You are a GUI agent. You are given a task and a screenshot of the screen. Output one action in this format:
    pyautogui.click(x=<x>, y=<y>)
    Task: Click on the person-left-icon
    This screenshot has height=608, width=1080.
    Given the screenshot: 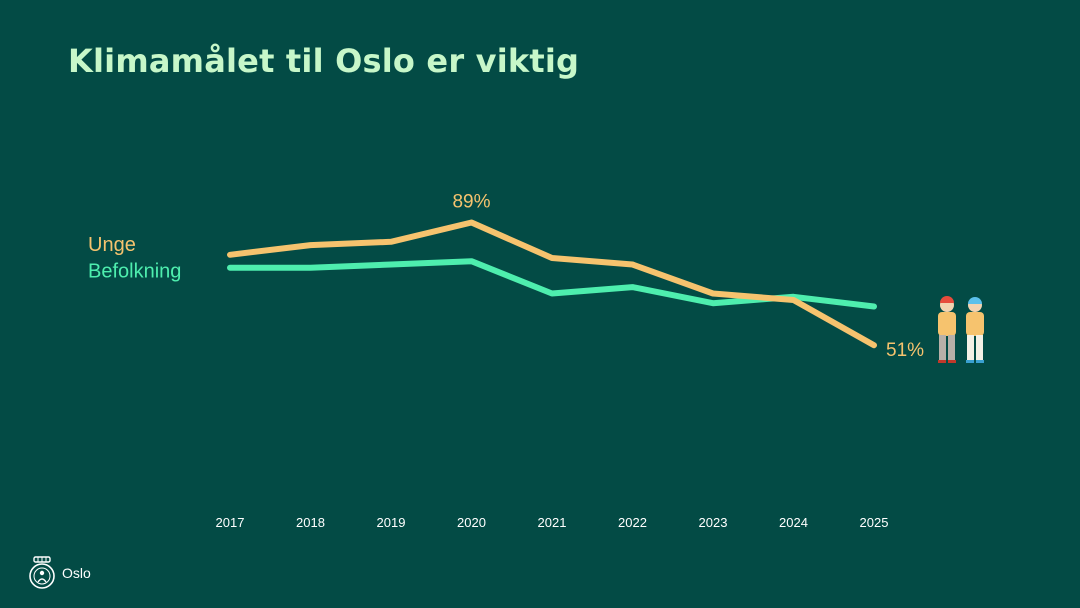 What is the action you would take?
    pyautogui.click(x=947, y=329)
    